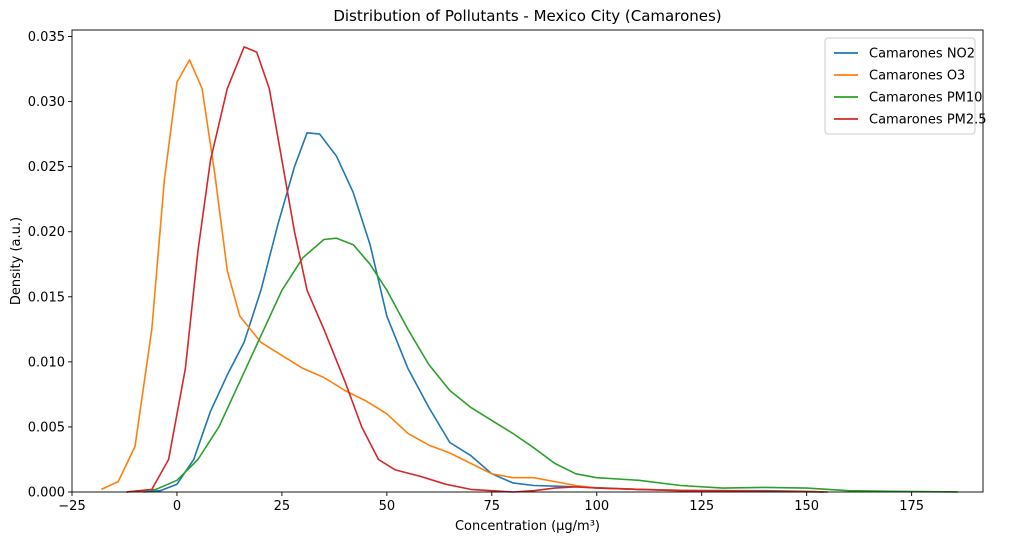 The image size is (1019, 545). Describe the element at coordinates (806, 506) in the screenshot. I see `x-tick-label: 150` at that location.